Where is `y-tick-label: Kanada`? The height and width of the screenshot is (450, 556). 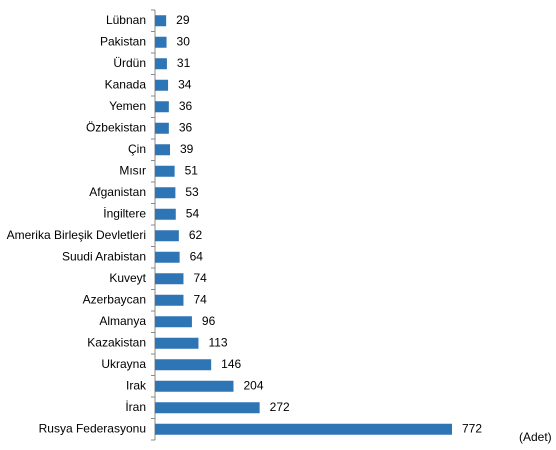 y-tick-label: Kanada is located at coordinates (126, 84).